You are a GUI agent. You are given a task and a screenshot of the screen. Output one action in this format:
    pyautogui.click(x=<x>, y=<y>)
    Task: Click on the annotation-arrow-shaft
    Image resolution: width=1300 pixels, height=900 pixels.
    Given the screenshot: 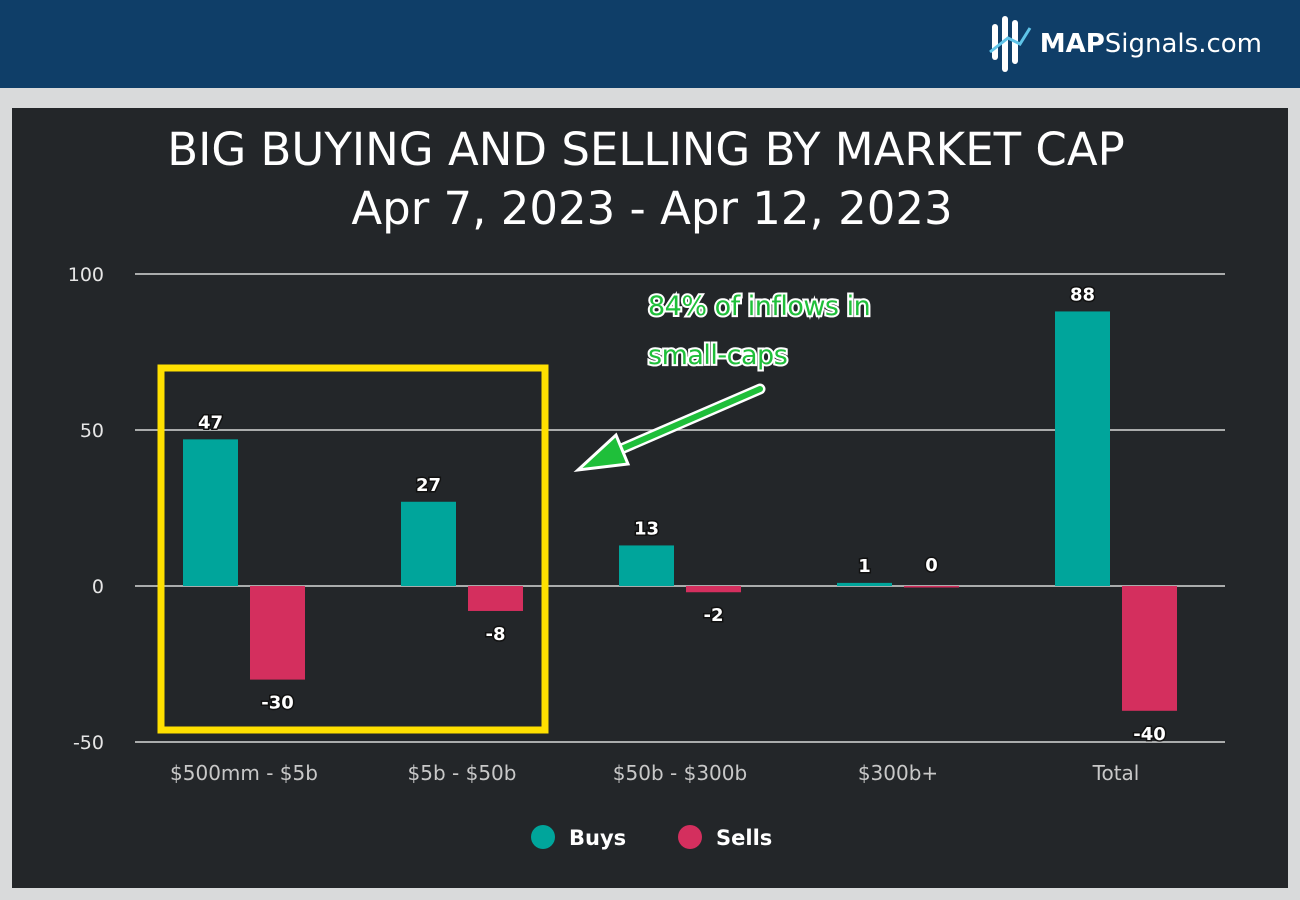 What is the action you would take?
    pyautogui.click(x=686, y=421)
    